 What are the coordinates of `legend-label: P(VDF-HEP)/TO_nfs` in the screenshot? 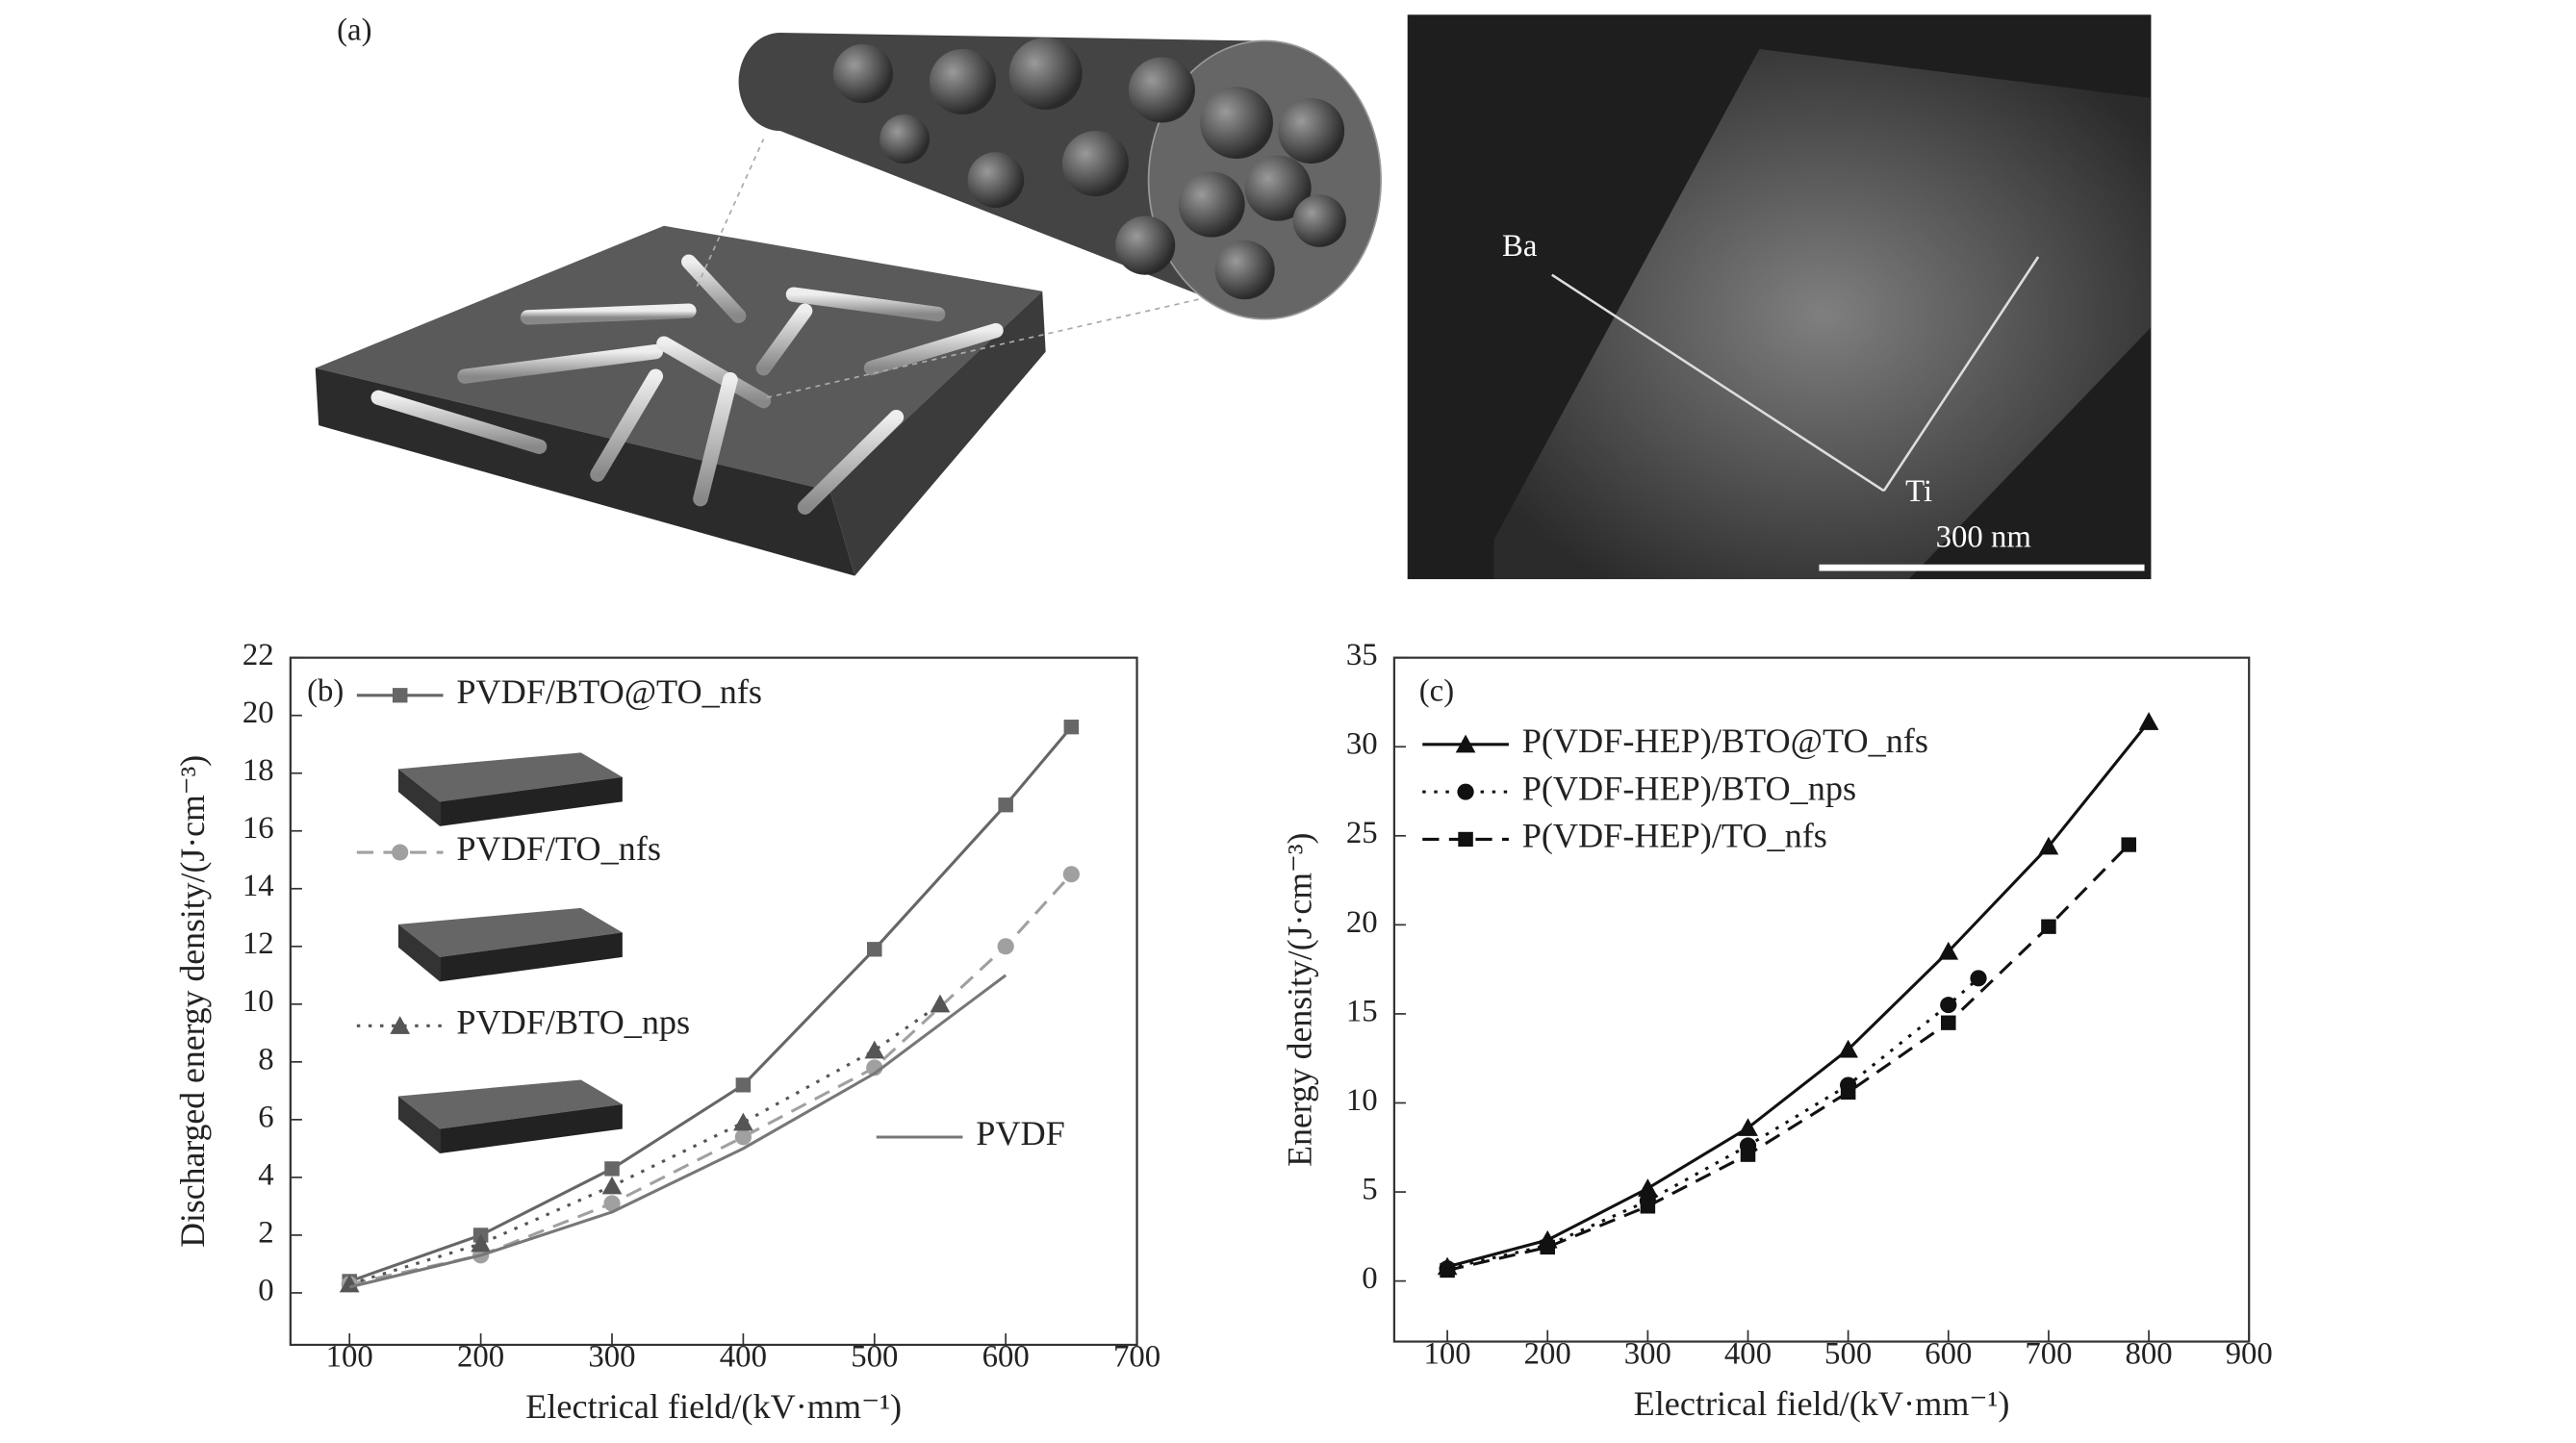 It's located at (1674, 836).